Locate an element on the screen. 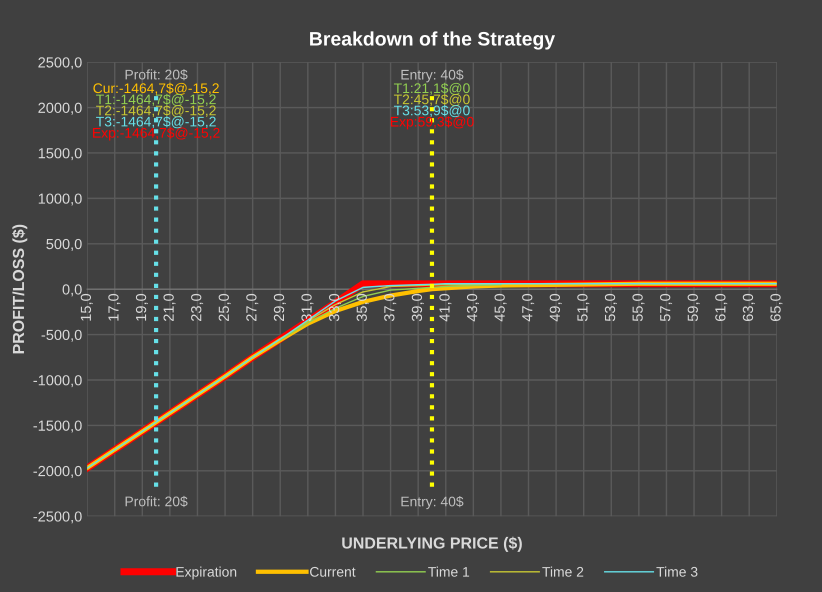  x-tick-label: 49,0 is located at coordinates (556, 308).